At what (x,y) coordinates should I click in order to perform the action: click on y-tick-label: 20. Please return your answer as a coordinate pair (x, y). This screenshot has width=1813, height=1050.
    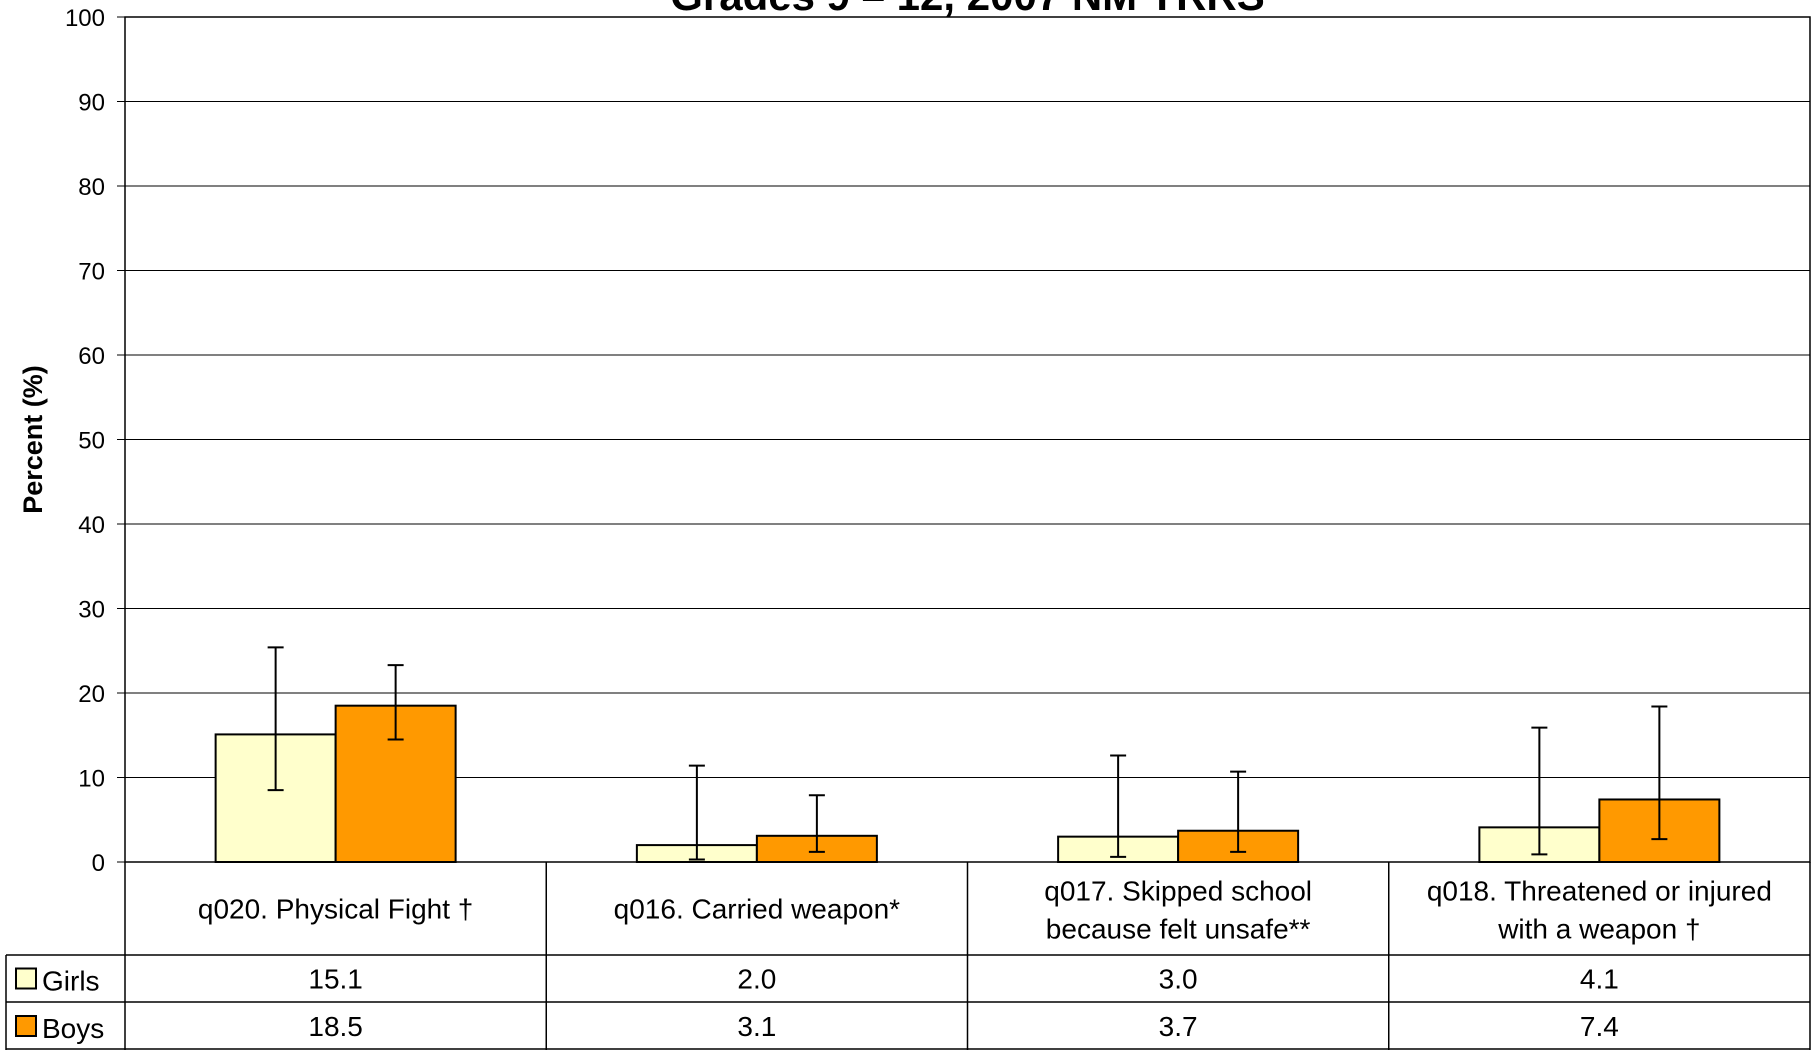
    Looking at the image, I should click on (91, 694).